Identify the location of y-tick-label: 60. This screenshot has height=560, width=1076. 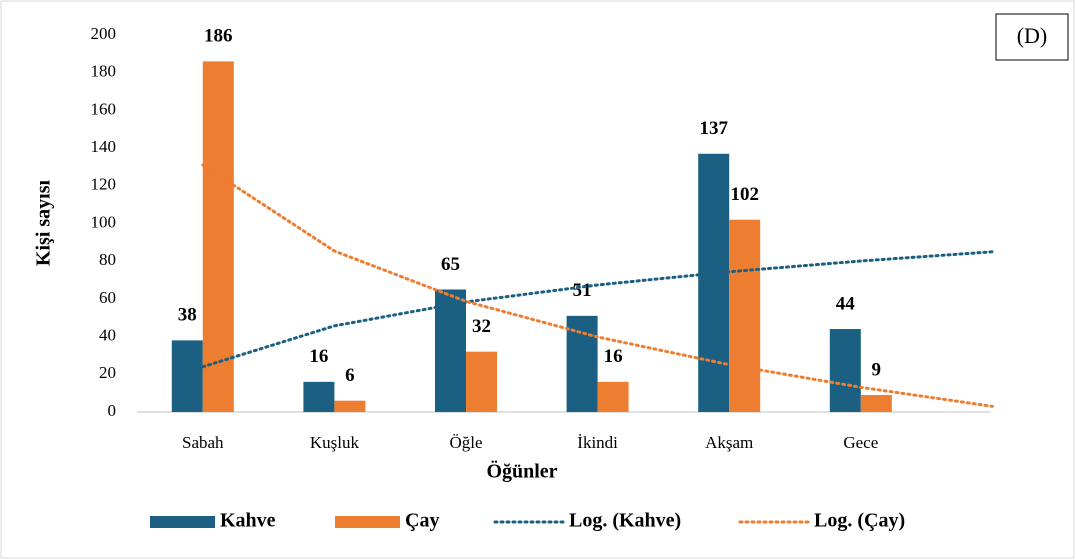
(107, 297).